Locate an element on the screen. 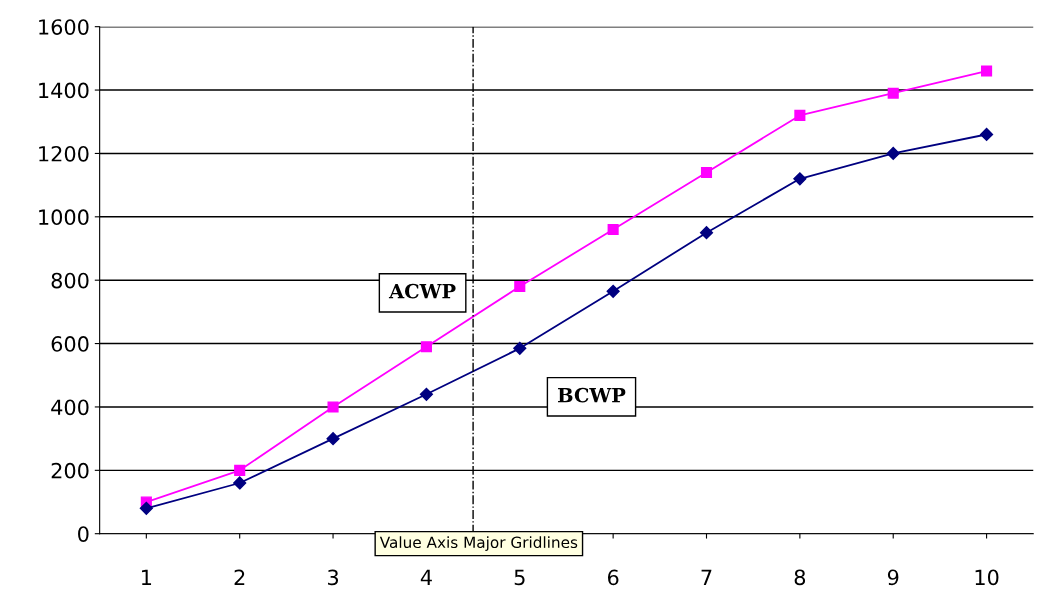  x-tick-label: 9 is located at coordinates (893, 577).